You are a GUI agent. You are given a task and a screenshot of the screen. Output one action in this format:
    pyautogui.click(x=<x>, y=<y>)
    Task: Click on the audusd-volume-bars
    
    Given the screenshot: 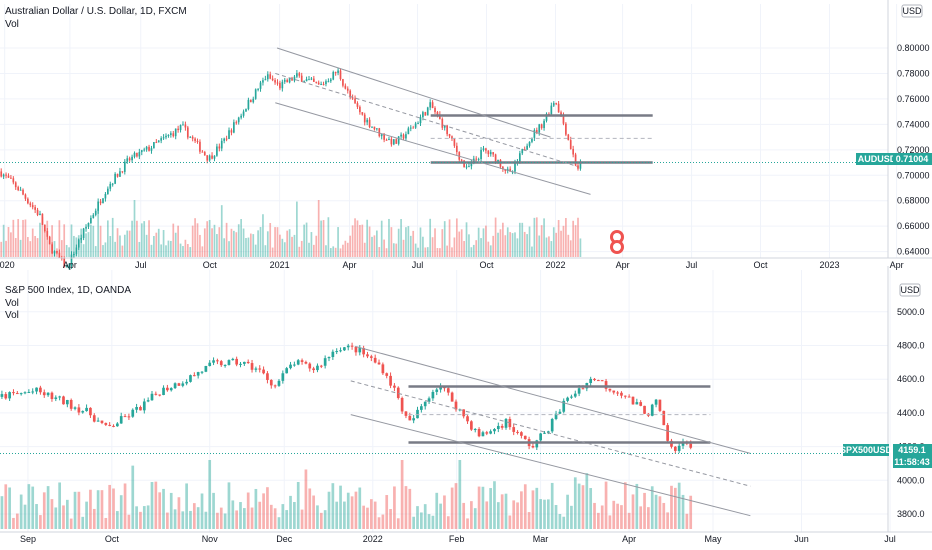 What is the action you would take?
    pyautogui.click(x=291, y=228)
    